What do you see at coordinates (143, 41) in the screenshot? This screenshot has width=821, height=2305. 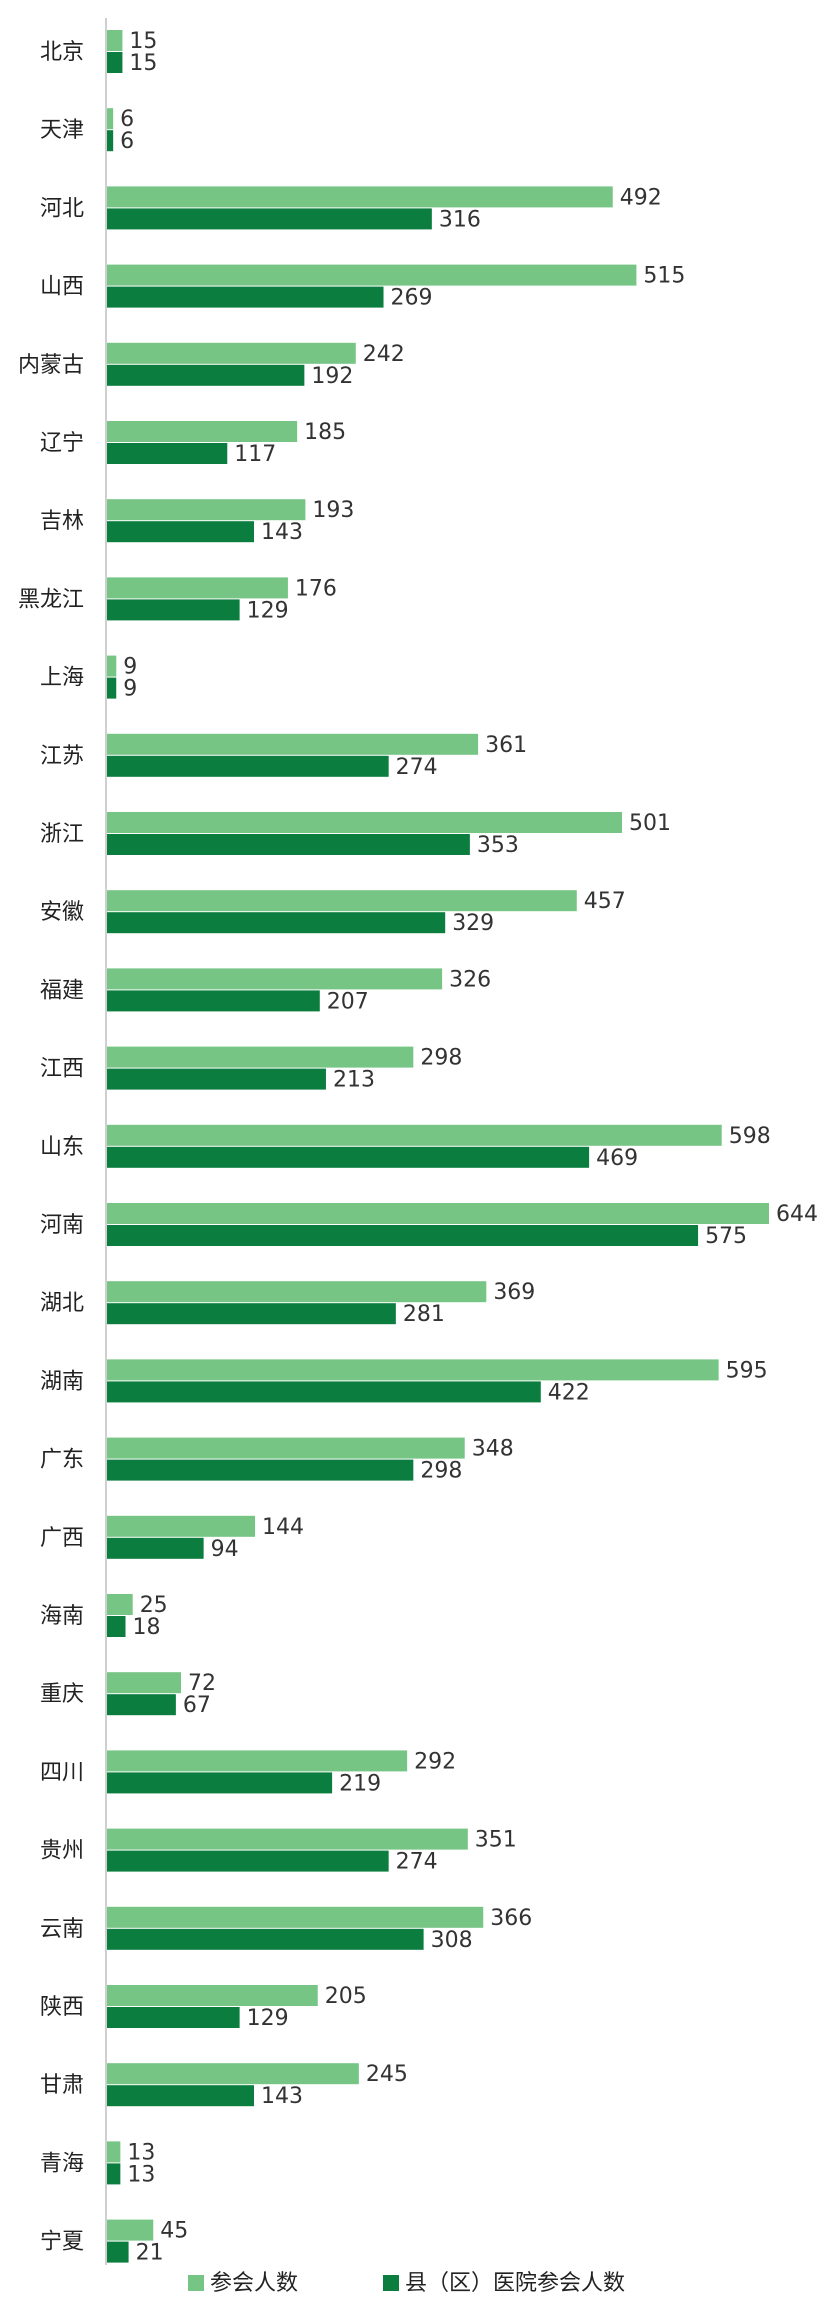 I see `value-label-series-1: 15` at bounding box center [143, 41].